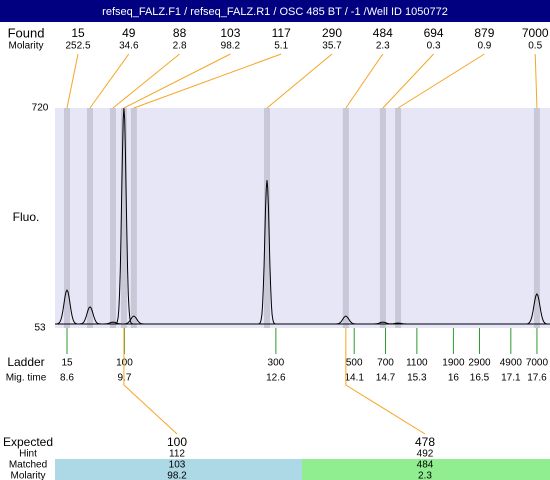 The height and width of the screenshot is (480, 550). Describe the element at coordinates (177, 454) in the screenshot. I see `expected-hint: 112` at that location.